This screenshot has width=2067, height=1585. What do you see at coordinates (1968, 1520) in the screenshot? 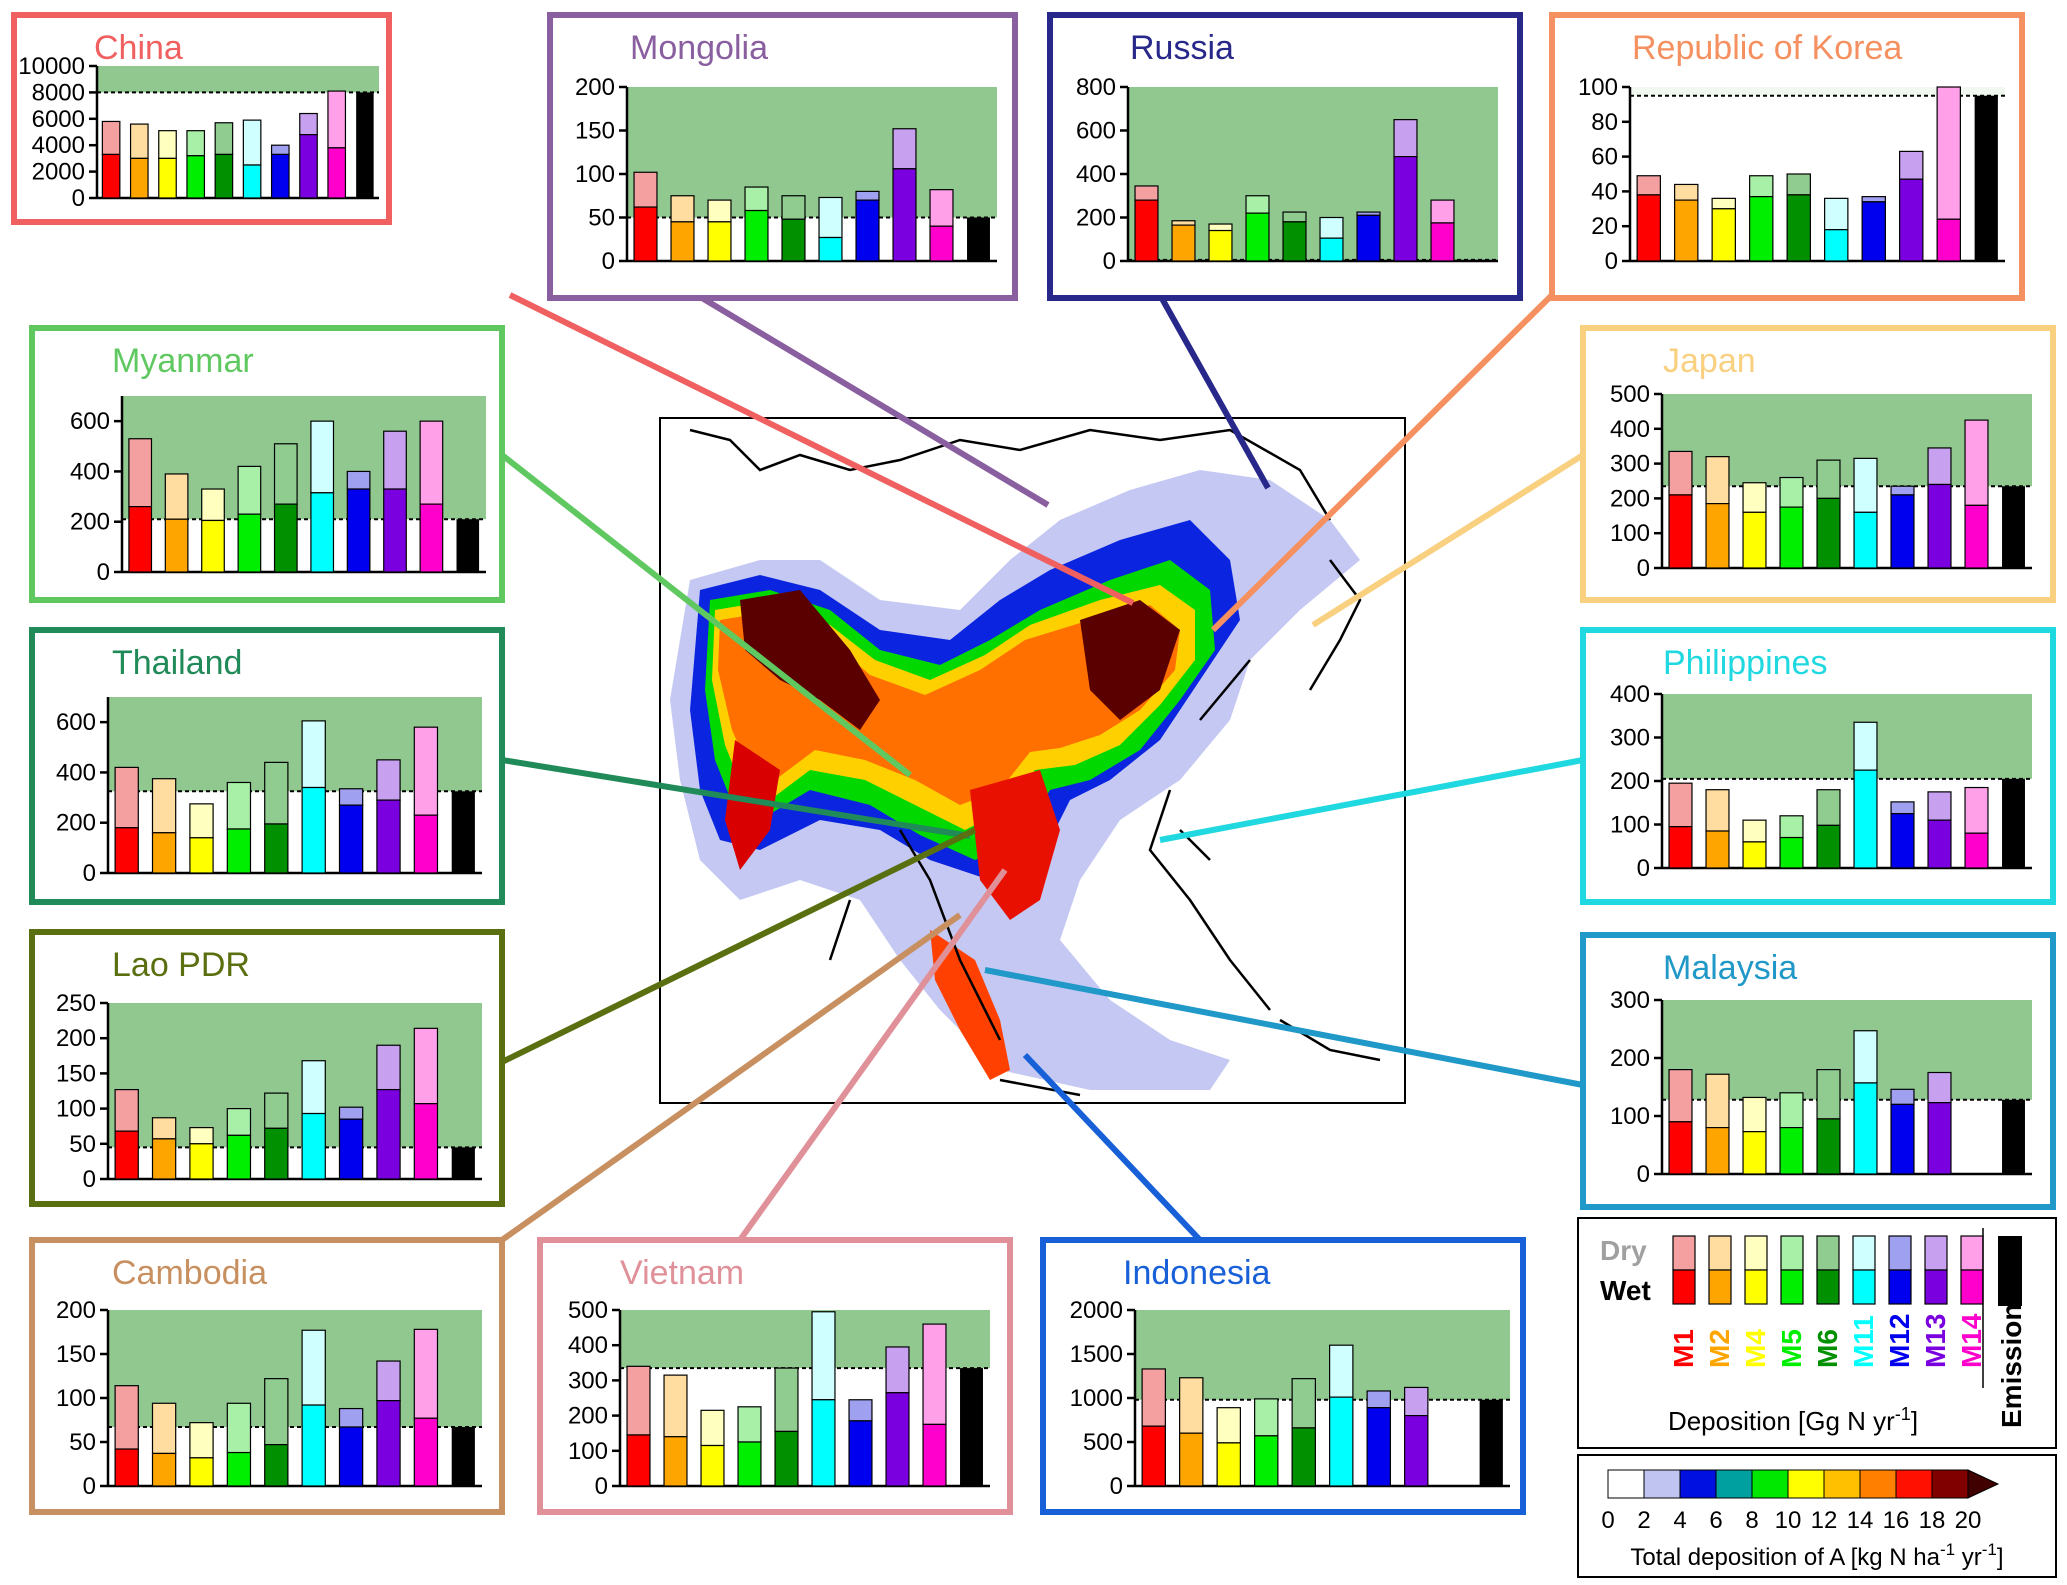
I see `colorbar-tick-label: 20` at bounding box center [1968, 1520].